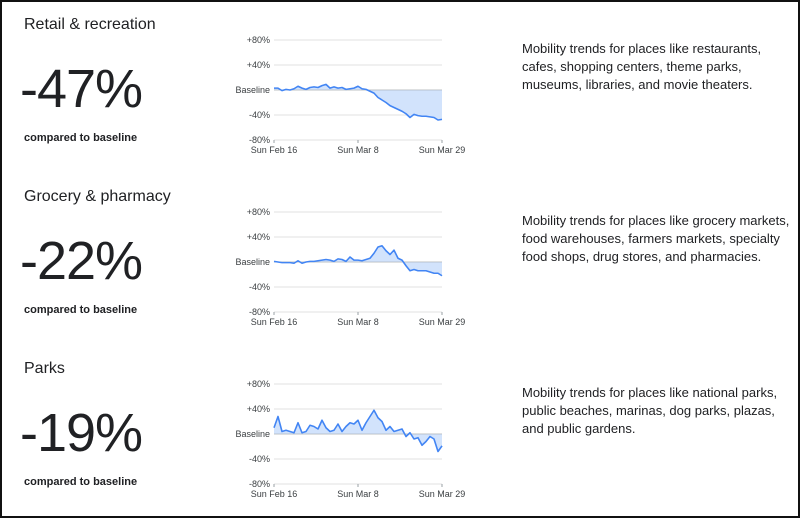 The image size is (800, 518). What do you see at coordinates (44, 368) in the screenshot?
I see `category-title: Parks` at bounding box center [44, 368].